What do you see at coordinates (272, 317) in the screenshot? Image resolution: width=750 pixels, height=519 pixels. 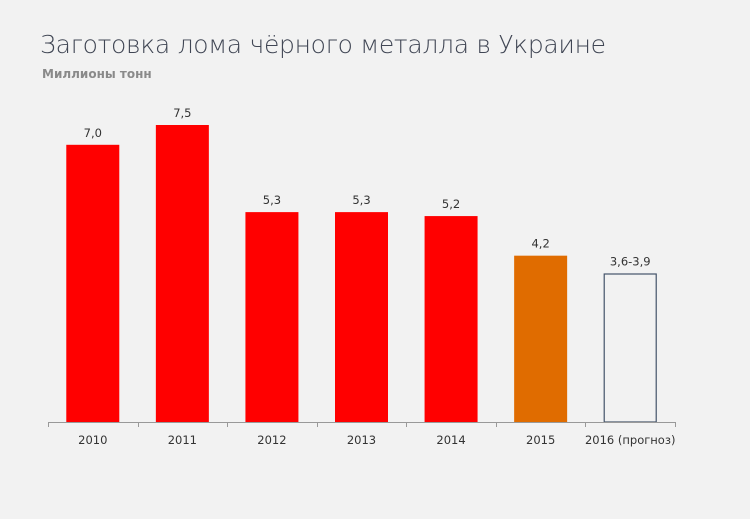 I see `bar-2012` at bounding box center [272, 317].